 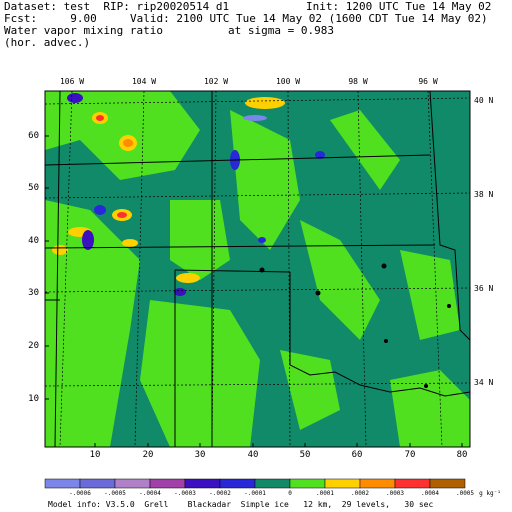 I want to click on colorbar-label: .0003, so click(x=395, y=493).